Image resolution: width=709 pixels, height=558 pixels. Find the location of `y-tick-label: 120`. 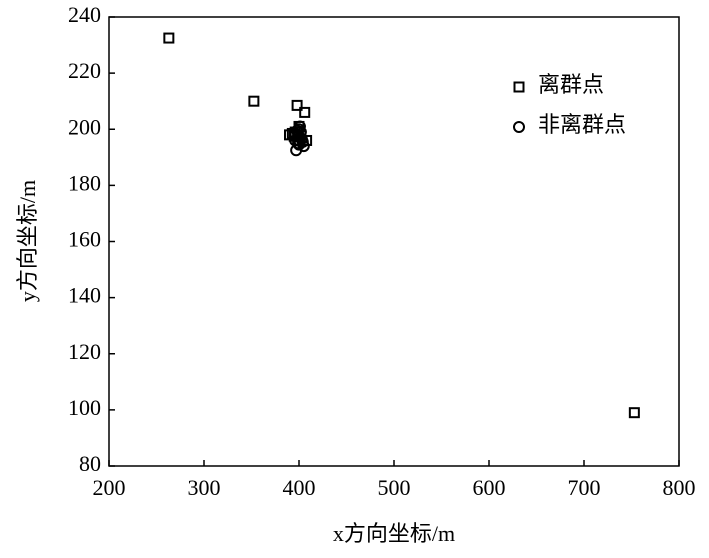

y-tick-label: 120 is located at coordinates (84, 351).